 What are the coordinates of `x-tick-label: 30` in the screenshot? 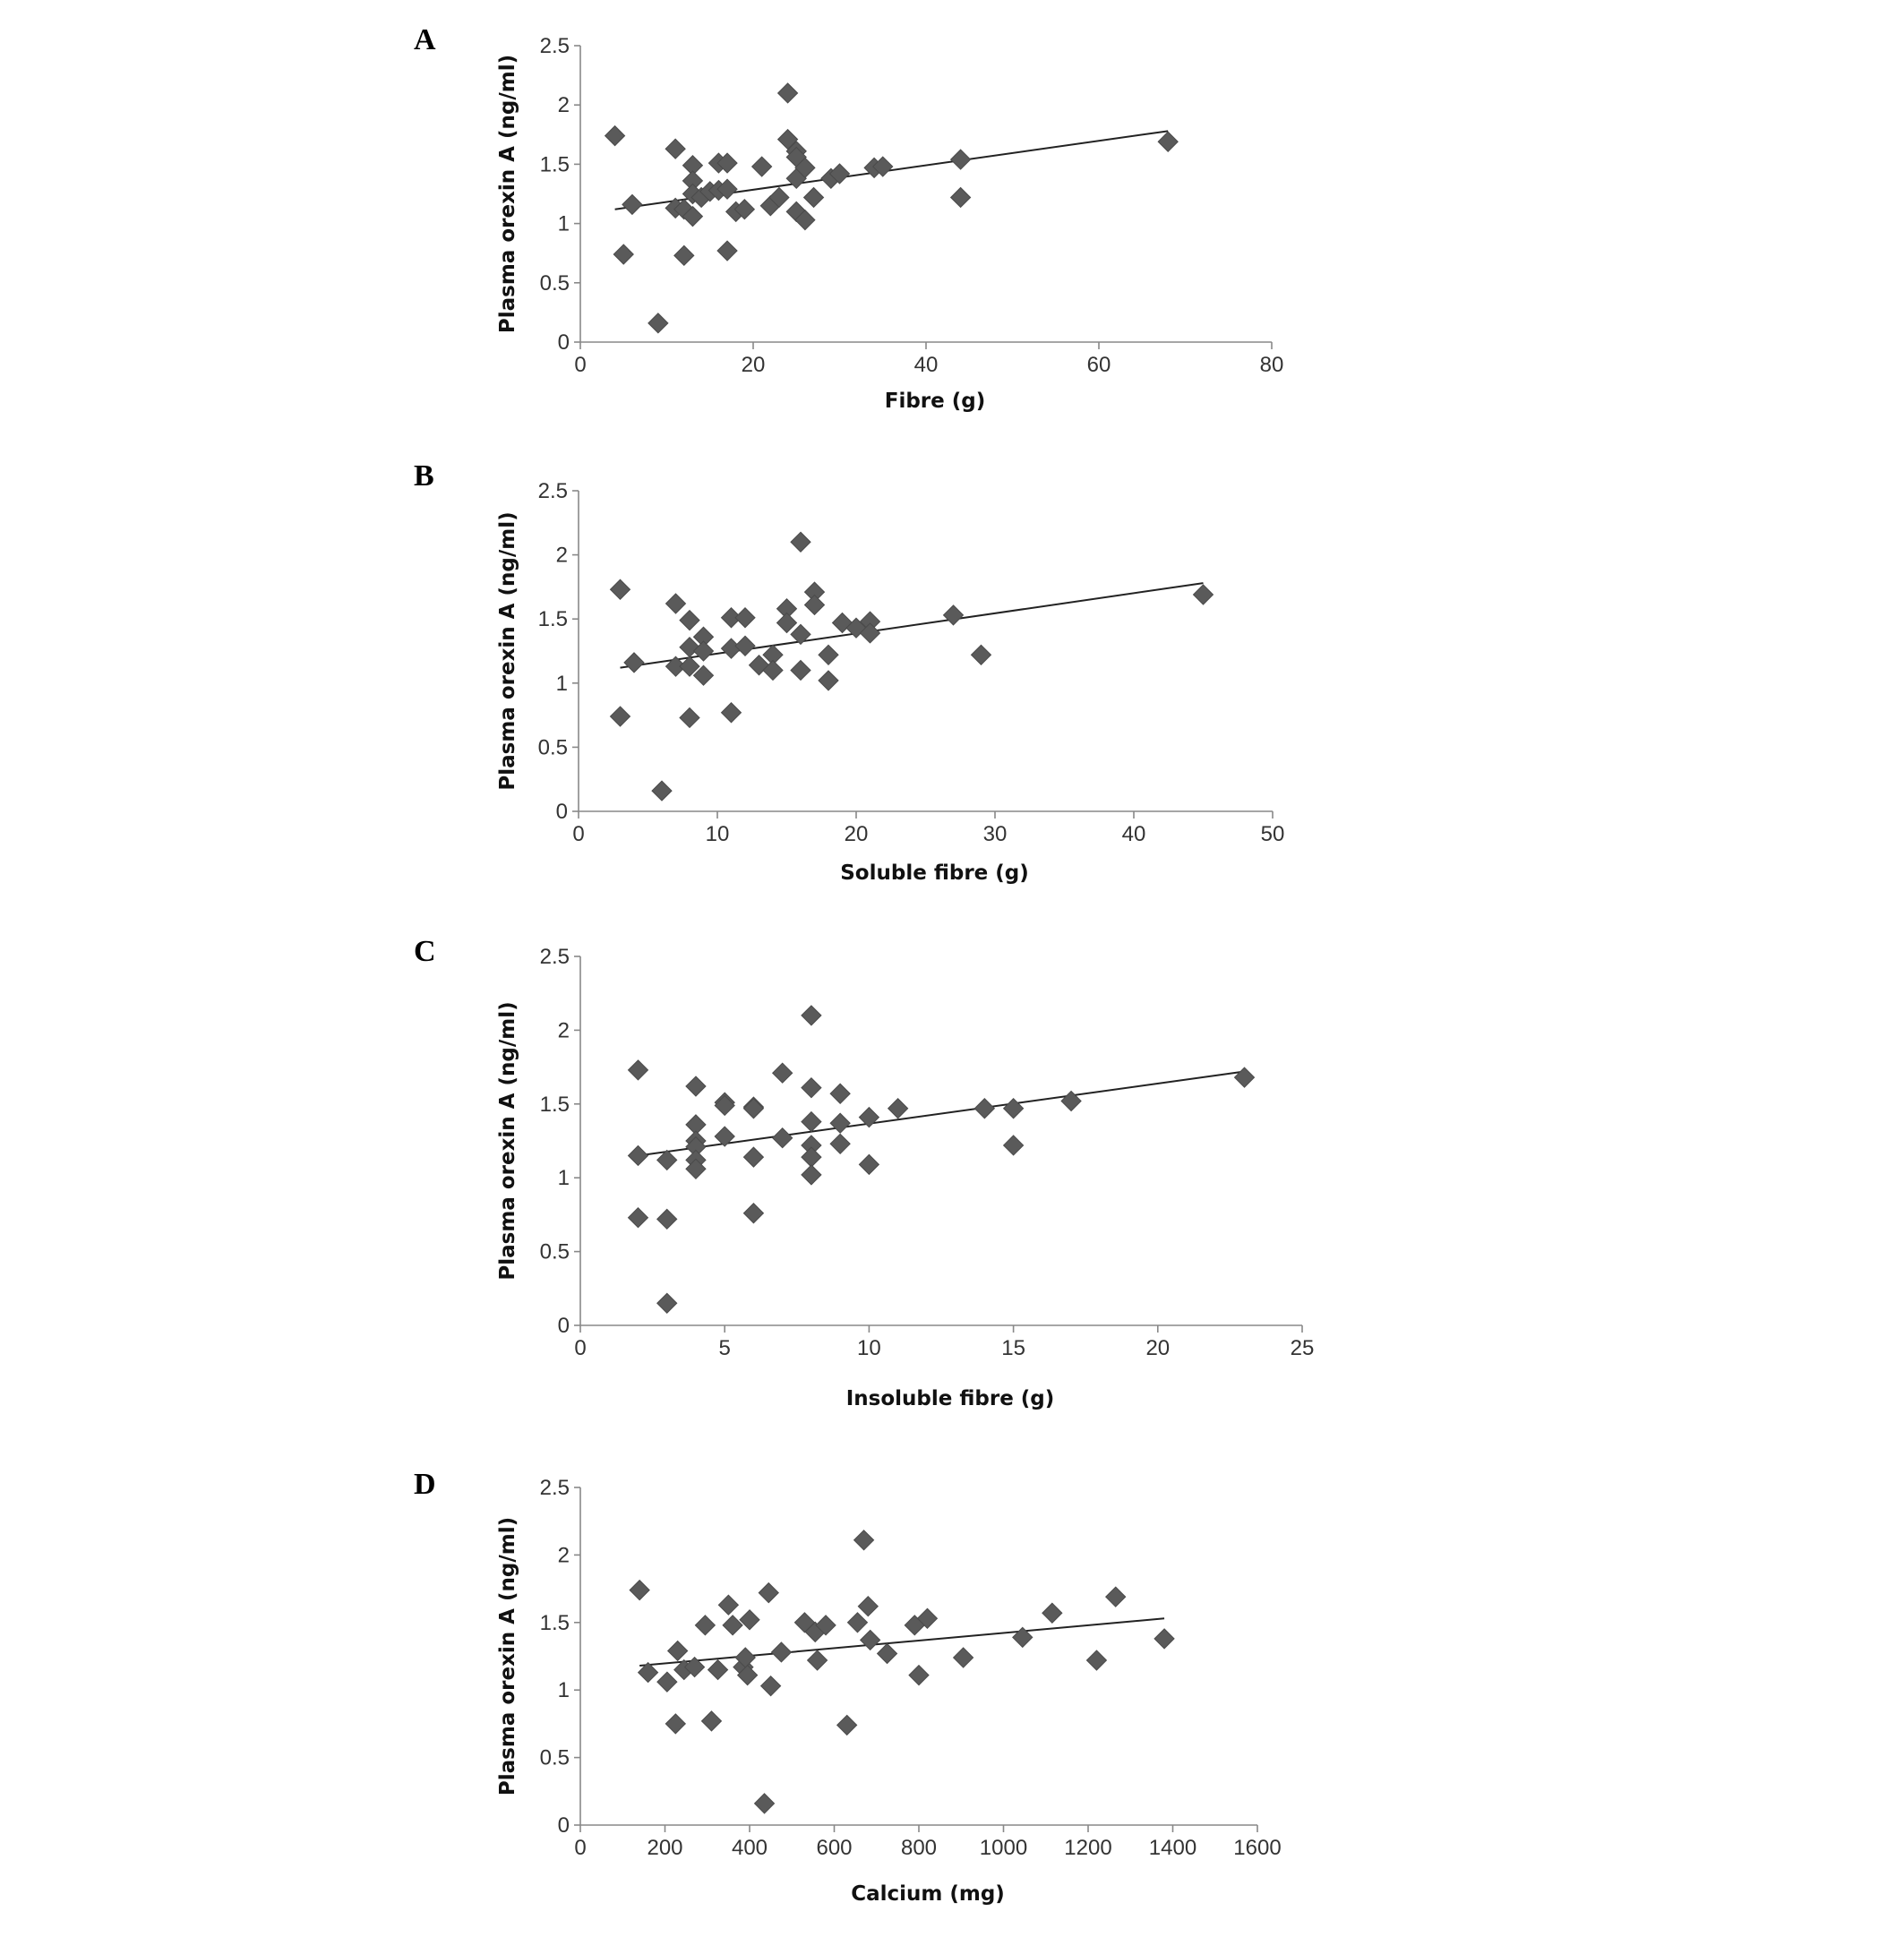 It's located at (995, 834).